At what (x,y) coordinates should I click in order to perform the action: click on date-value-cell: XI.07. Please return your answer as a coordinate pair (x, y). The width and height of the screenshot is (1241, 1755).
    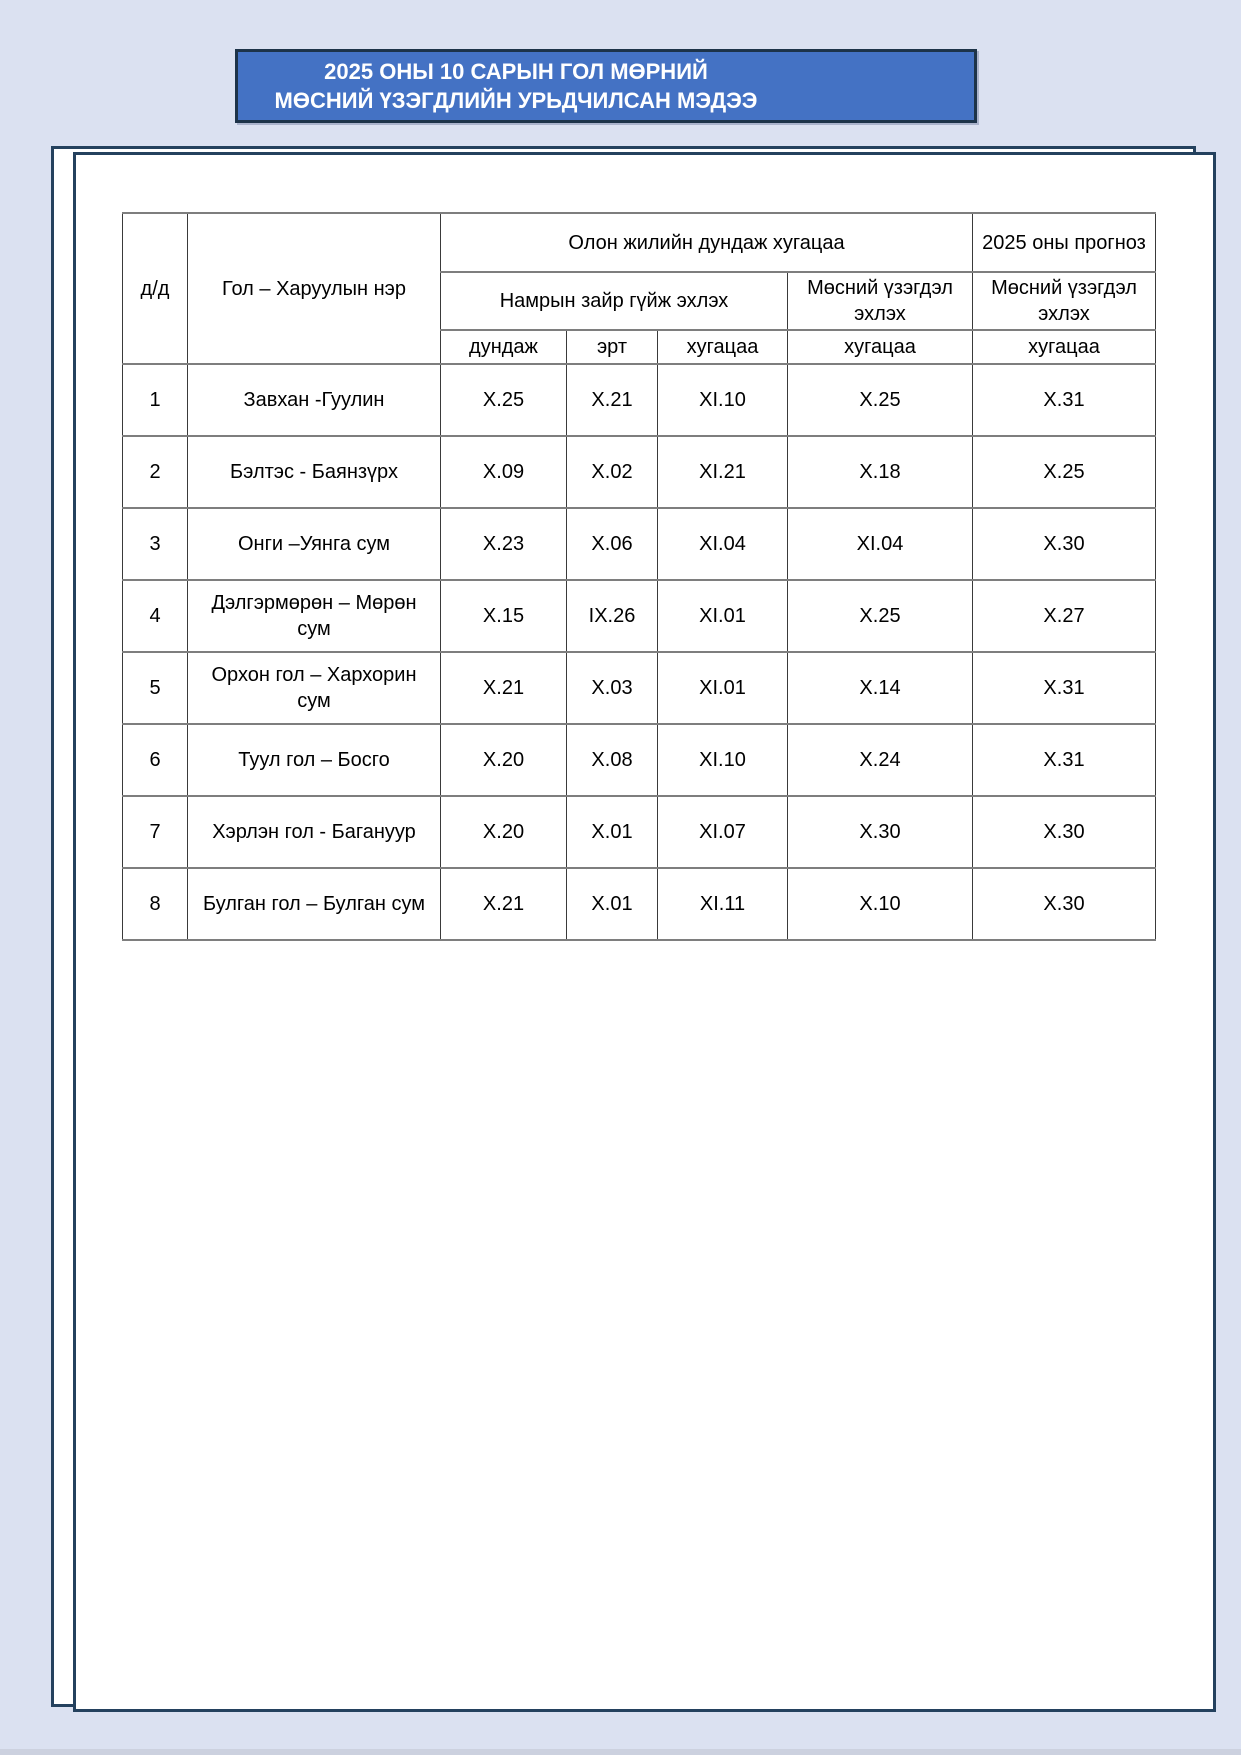
    Looking at the image, I should click on (722, 832).